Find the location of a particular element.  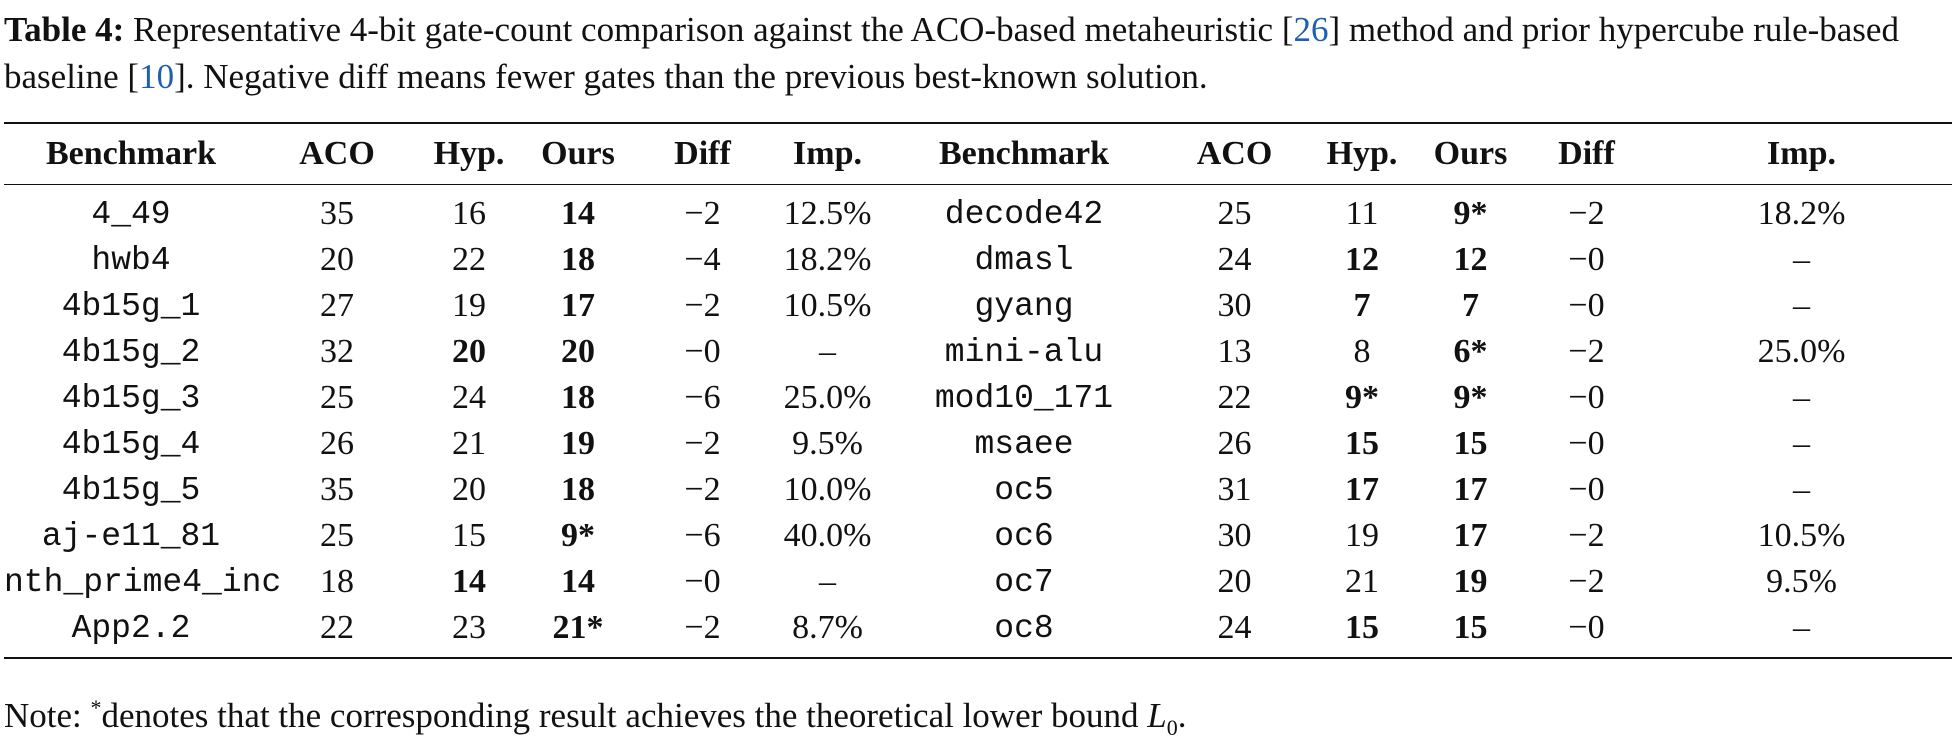

value-cell: 17 is located at coordinates (1470, 535).